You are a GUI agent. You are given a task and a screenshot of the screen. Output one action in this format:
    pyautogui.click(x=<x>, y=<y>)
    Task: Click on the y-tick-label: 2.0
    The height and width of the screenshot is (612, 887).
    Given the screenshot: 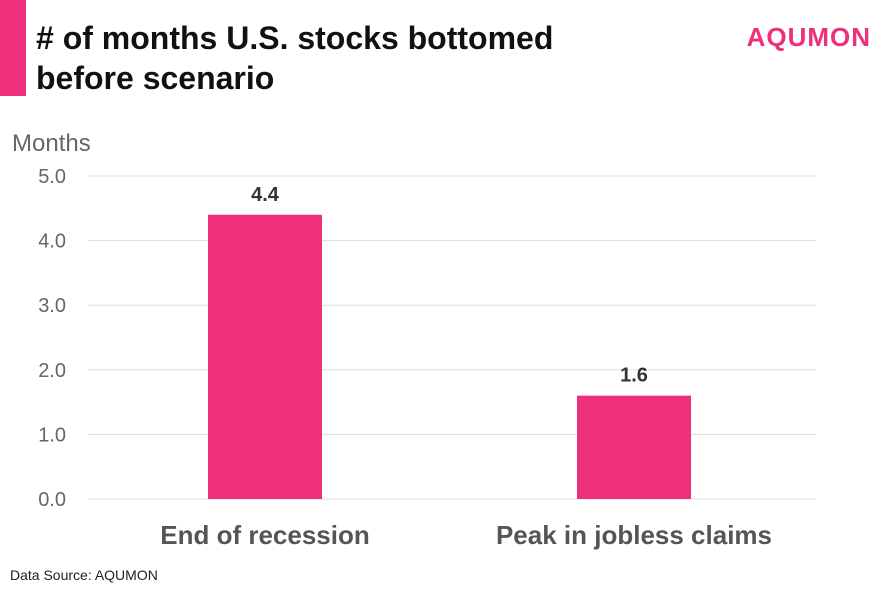 What is the action you would take?
    pyautogui.click(x=52, y=371)
    